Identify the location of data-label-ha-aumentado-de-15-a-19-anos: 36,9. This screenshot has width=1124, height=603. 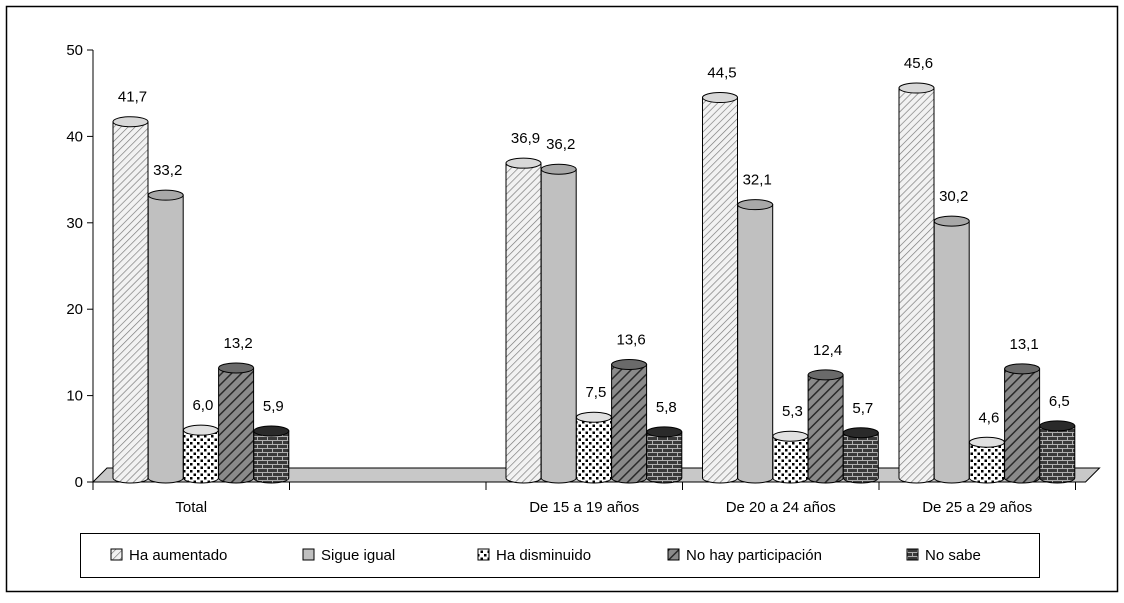
(525, 138).